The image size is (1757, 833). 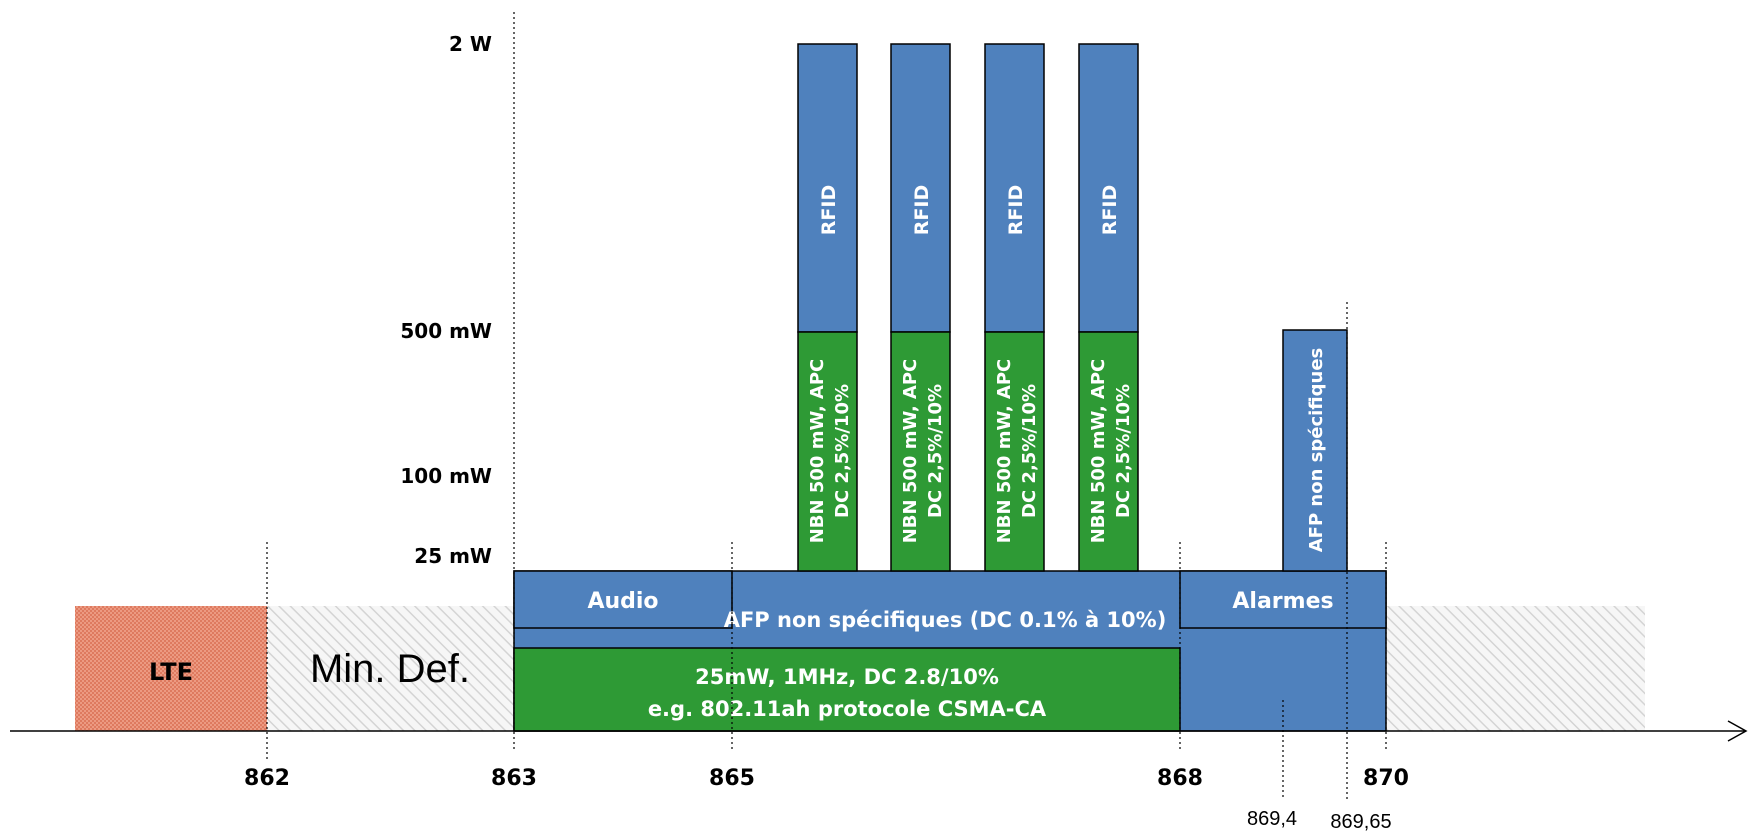 What do you see at coordinates (935, 451) in the screenshot?
I see `nbn-line2-2: DC 2,5%/10%` at bounding box center [935, 451].